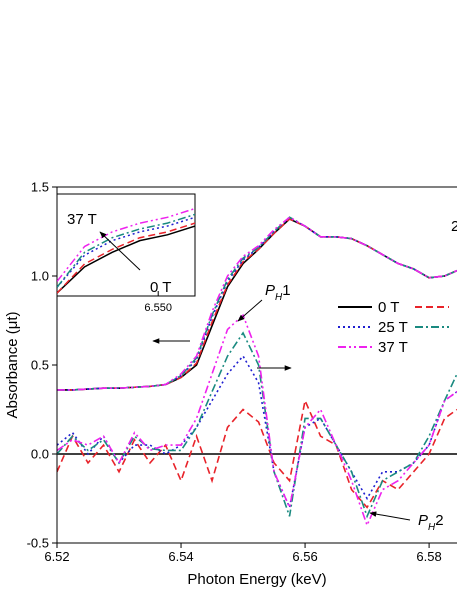  What do you see at coordinates (40, 187) in the screenshot?
I see `y-tick-label: 1.5` at bounding box center [40, 187].